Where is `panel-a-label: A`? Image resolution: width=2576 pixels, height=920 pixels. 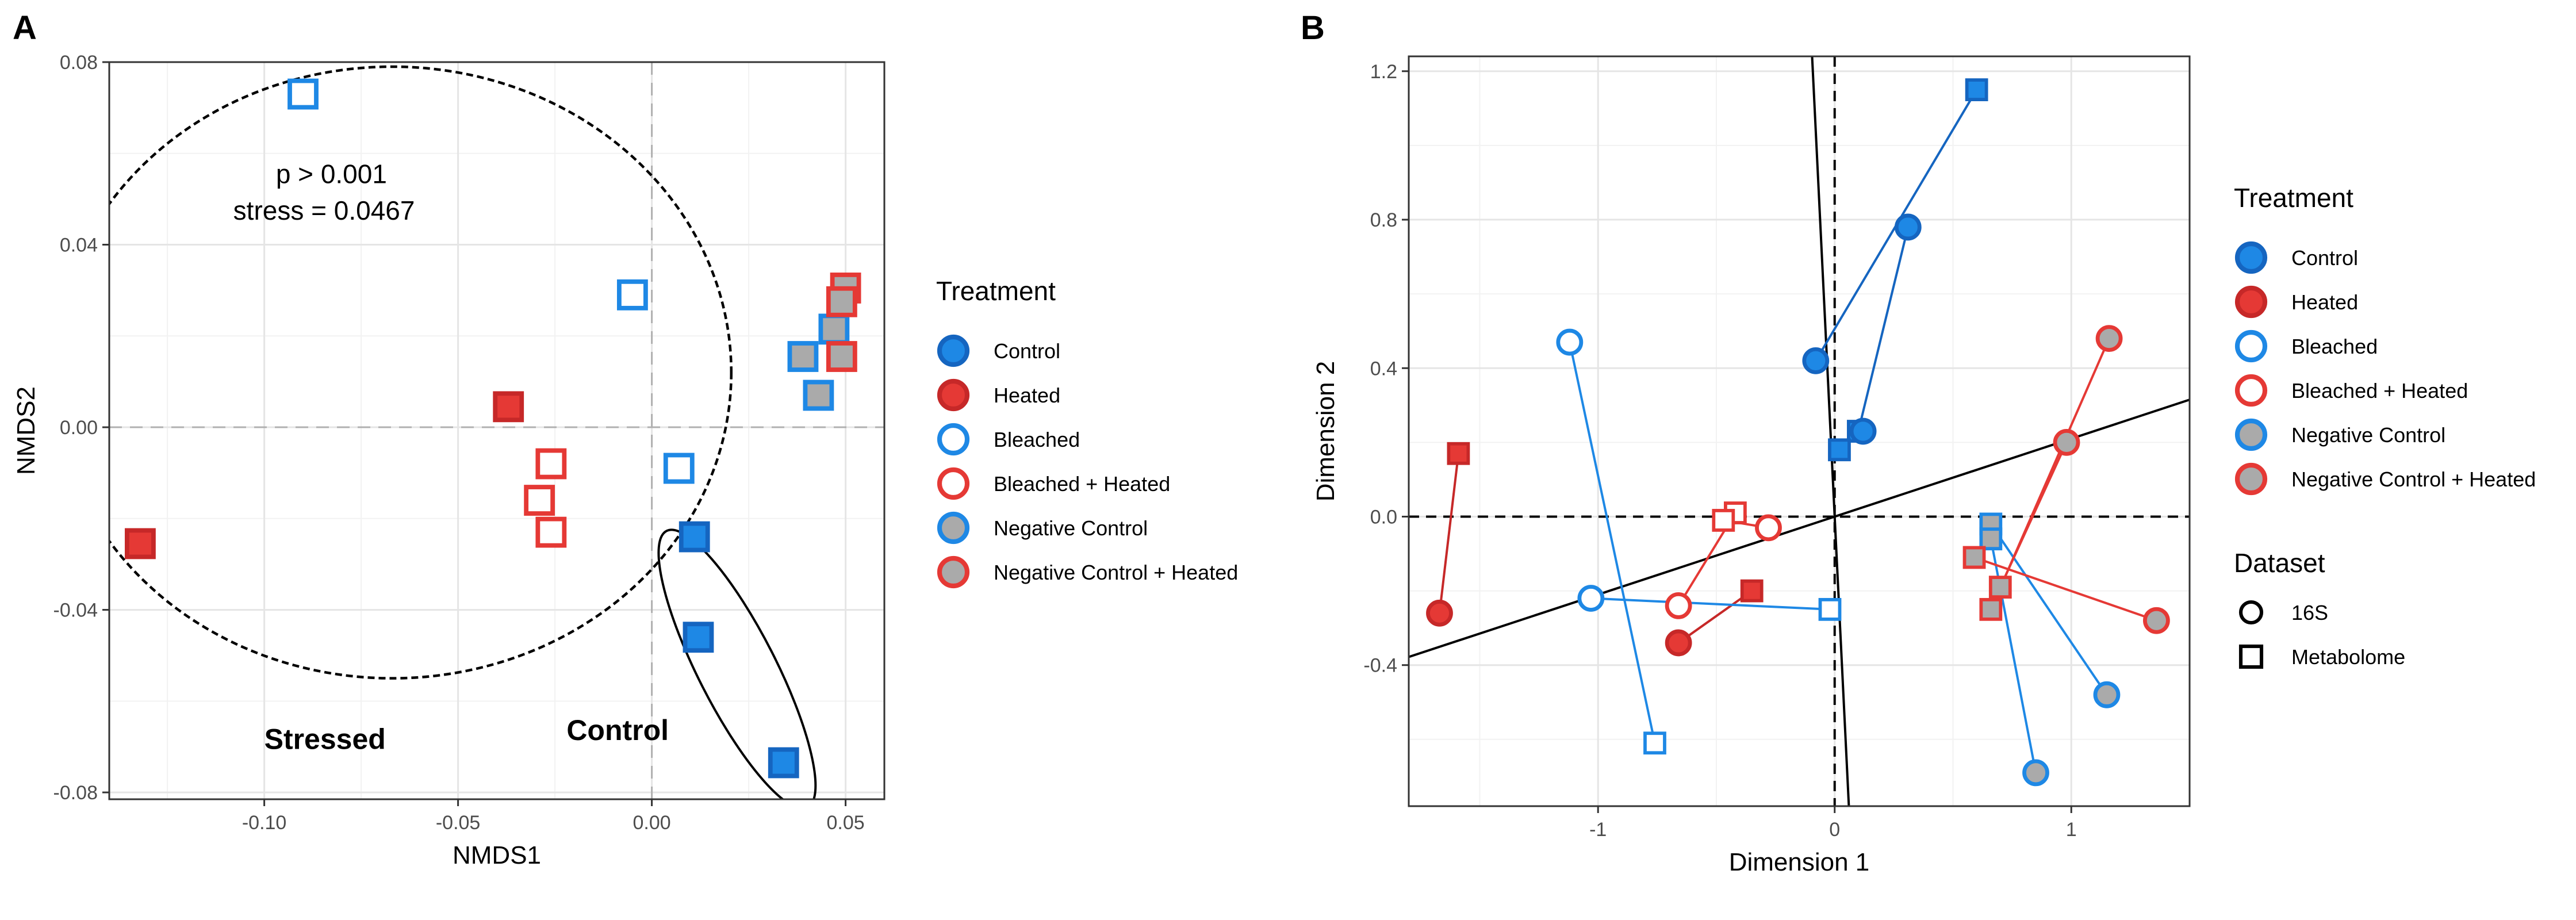
panel-a-label: A is located at coordinates (25, 28).